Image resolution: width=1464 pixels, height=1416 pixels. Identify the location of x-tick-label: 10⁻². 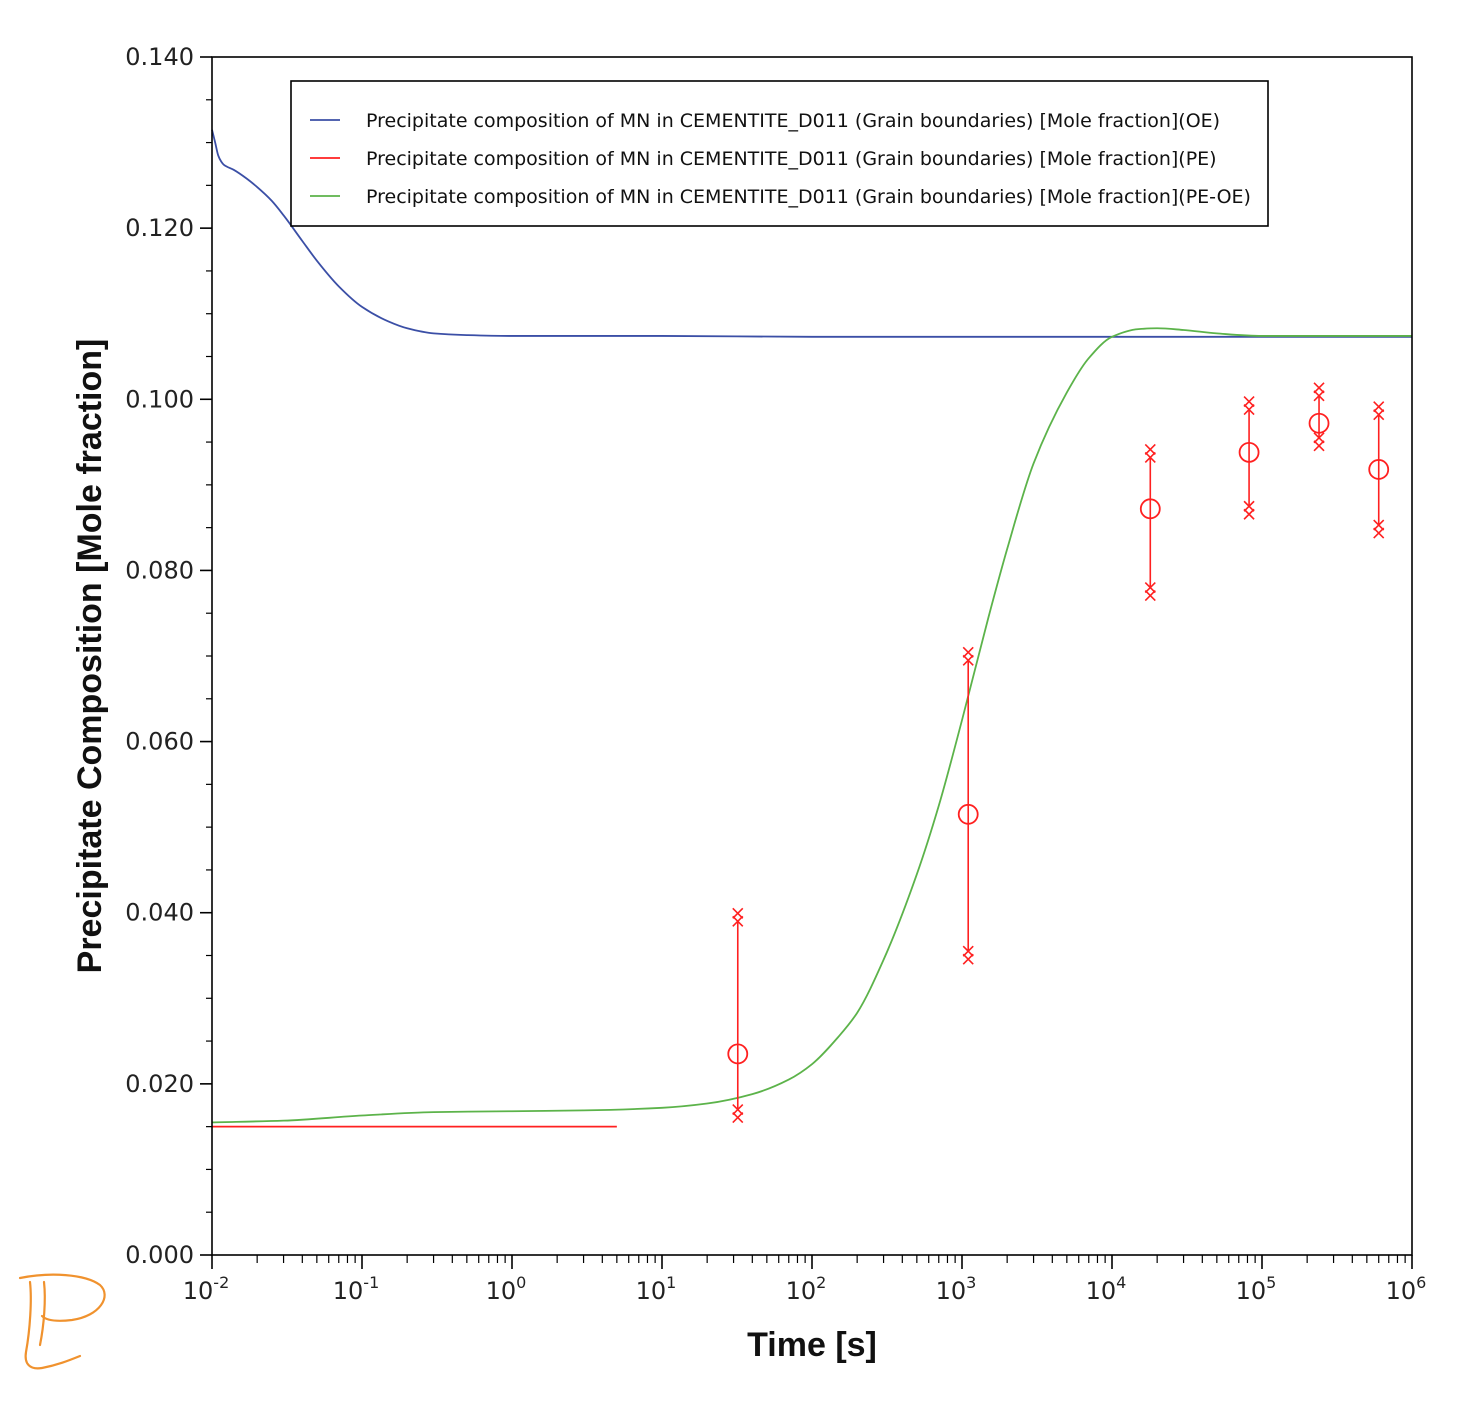
(206, 1289).